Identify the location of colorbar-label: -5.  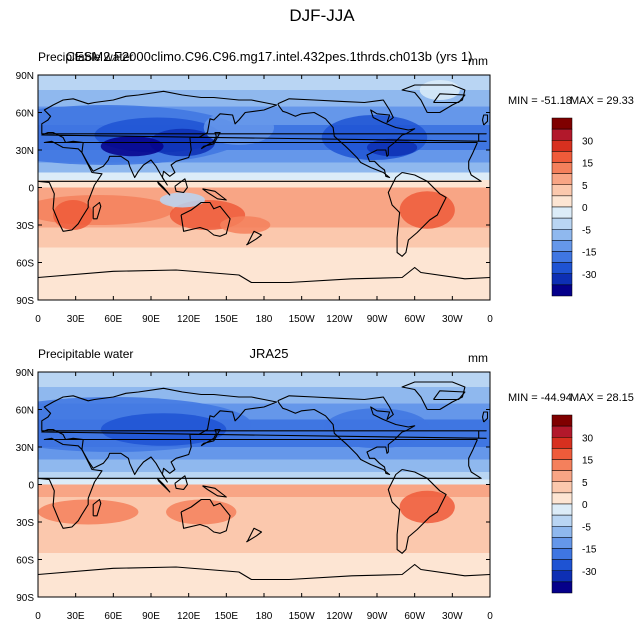
(586, 230).